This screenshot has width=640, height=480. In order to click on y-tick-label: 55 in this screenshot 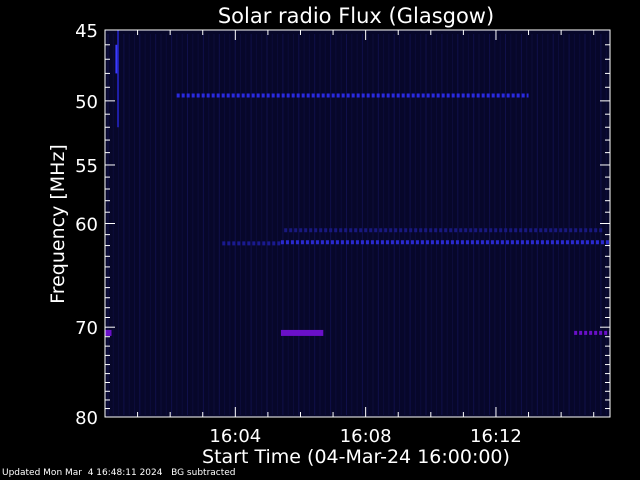, I will do `click(86, 166)`.